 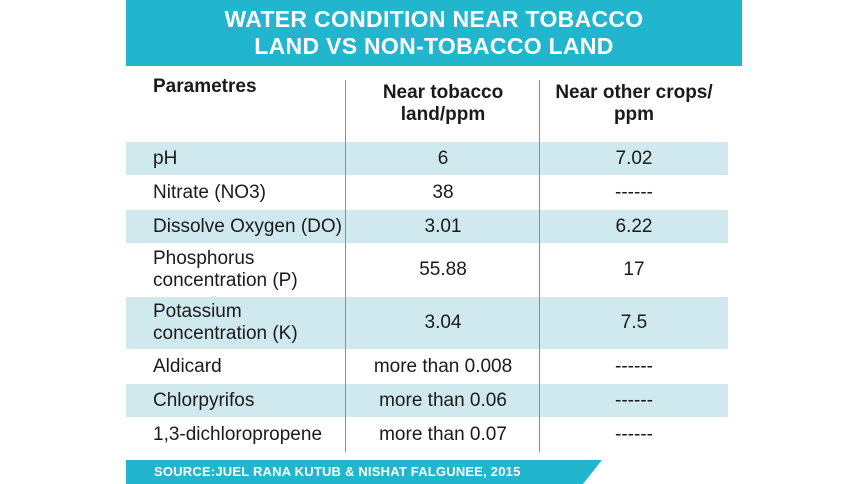 I want to click on parameter-label: 1,3-dichloropropene, so click(x=238, y=434).